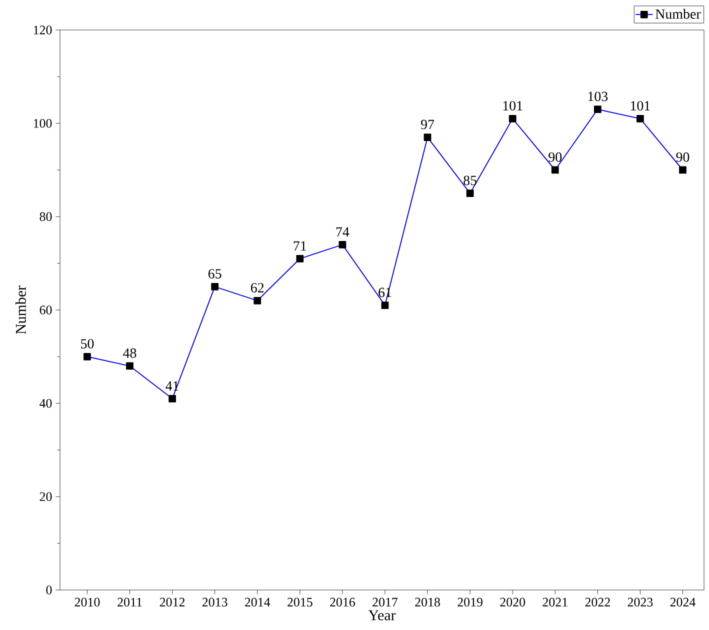 Image resolution: width=709 pixels, height=630 pixels. What do you see at coordinates (46, 497) in the screenshot?
I see `y-tick-label: 20` at bounding box center [46, 497].